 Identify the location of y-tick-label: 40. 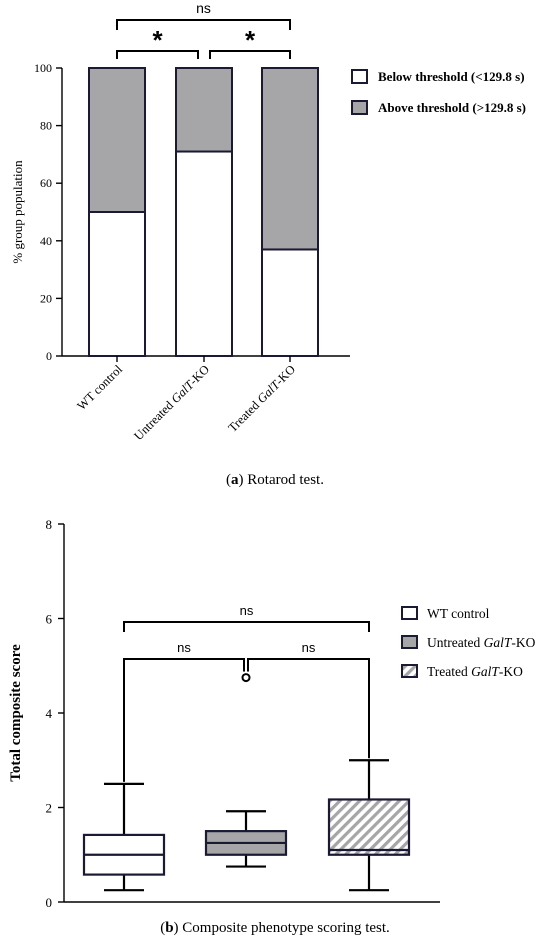
(46, 241).